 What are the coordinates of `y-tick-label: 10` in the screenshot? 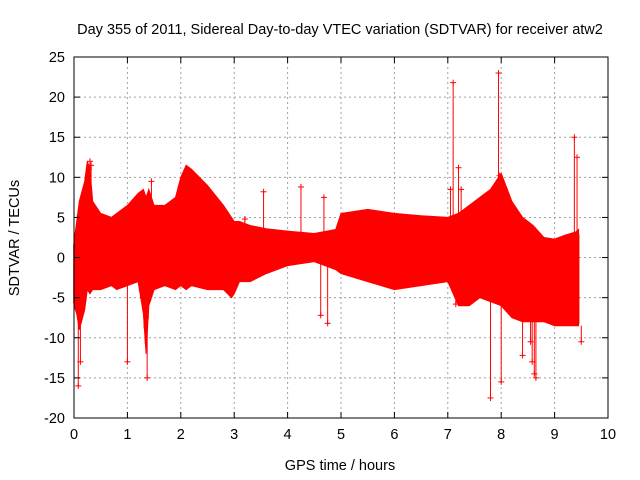 It's located at (57, 178).